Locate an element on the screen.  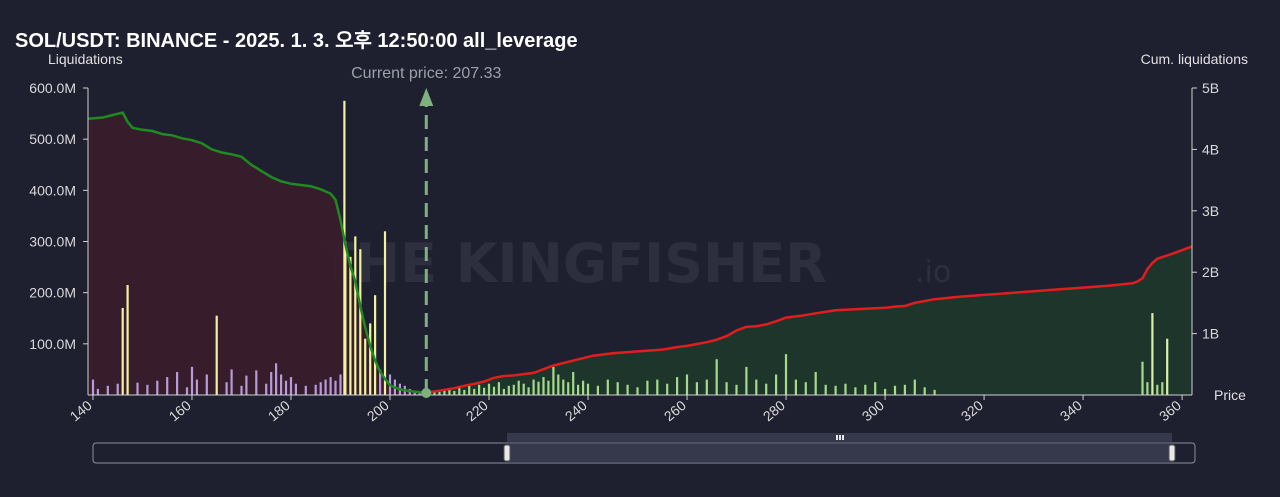
y2-tick-label: 2B is located at coordinates (1210, 272).